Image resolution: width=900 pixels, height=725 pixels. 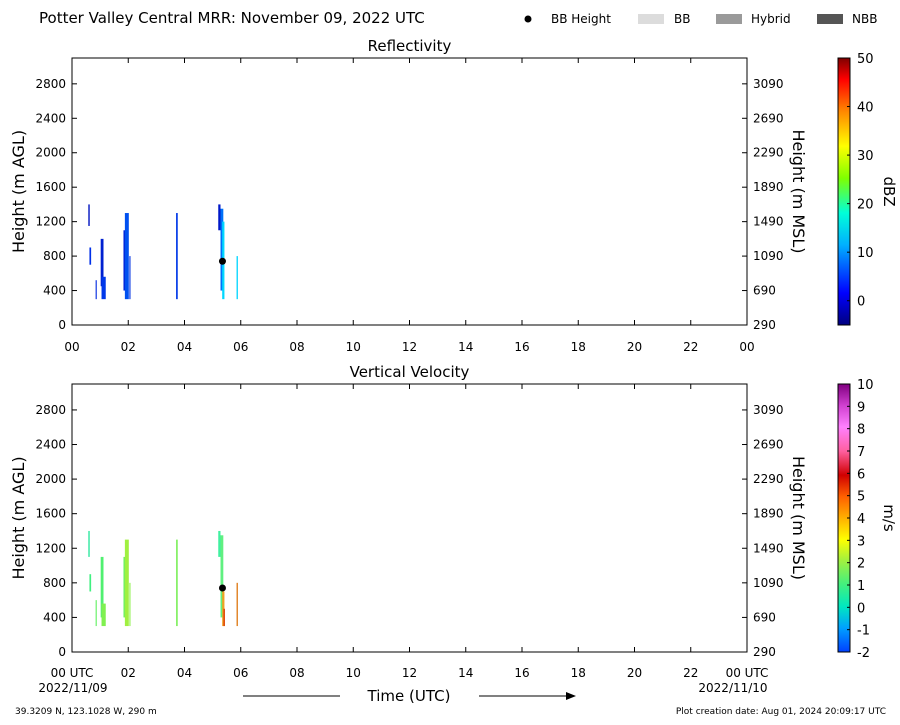 What do you see at coordinates (410, 46) in the screenshot?
I see `panel-title: Reflectivity` at bounding box center [410, 46].